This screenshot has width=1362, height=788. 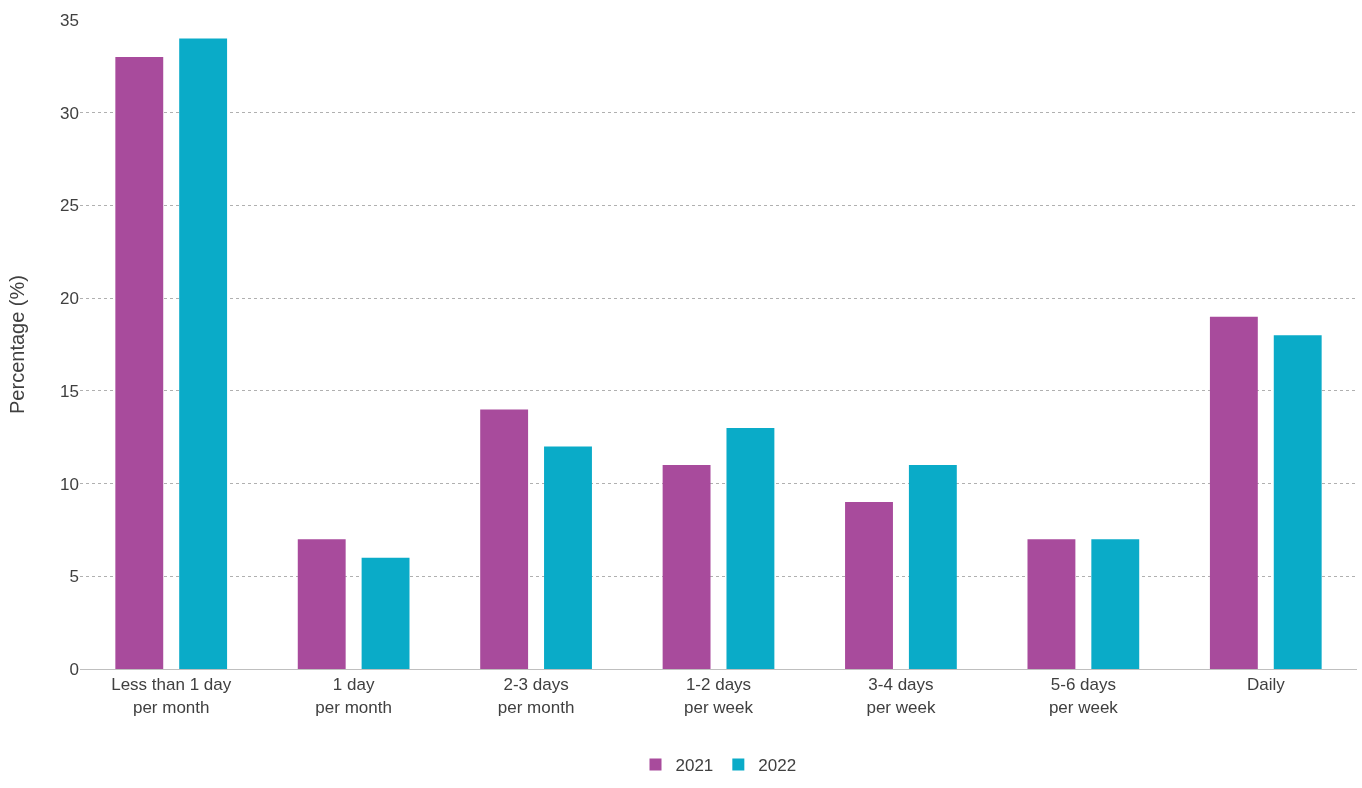 What do you see at coordinates (777, 766) in the screenshot?
I see `legend-label: 2022` at bounding box center [777, 766].